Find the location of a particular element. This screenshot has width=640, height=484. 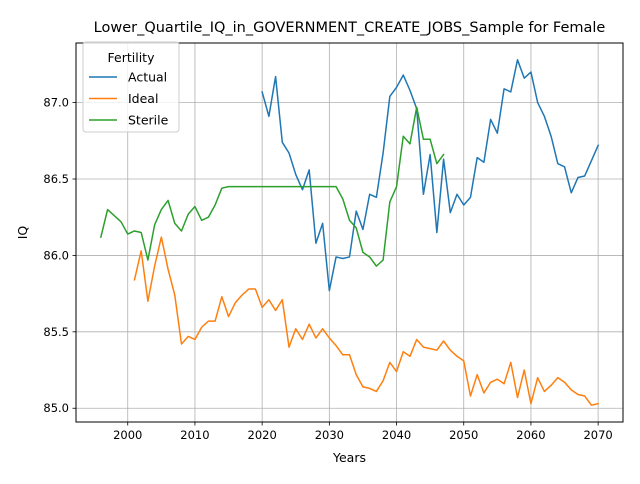

x-tick-label: 2040 is located at coordinates (396, 435).